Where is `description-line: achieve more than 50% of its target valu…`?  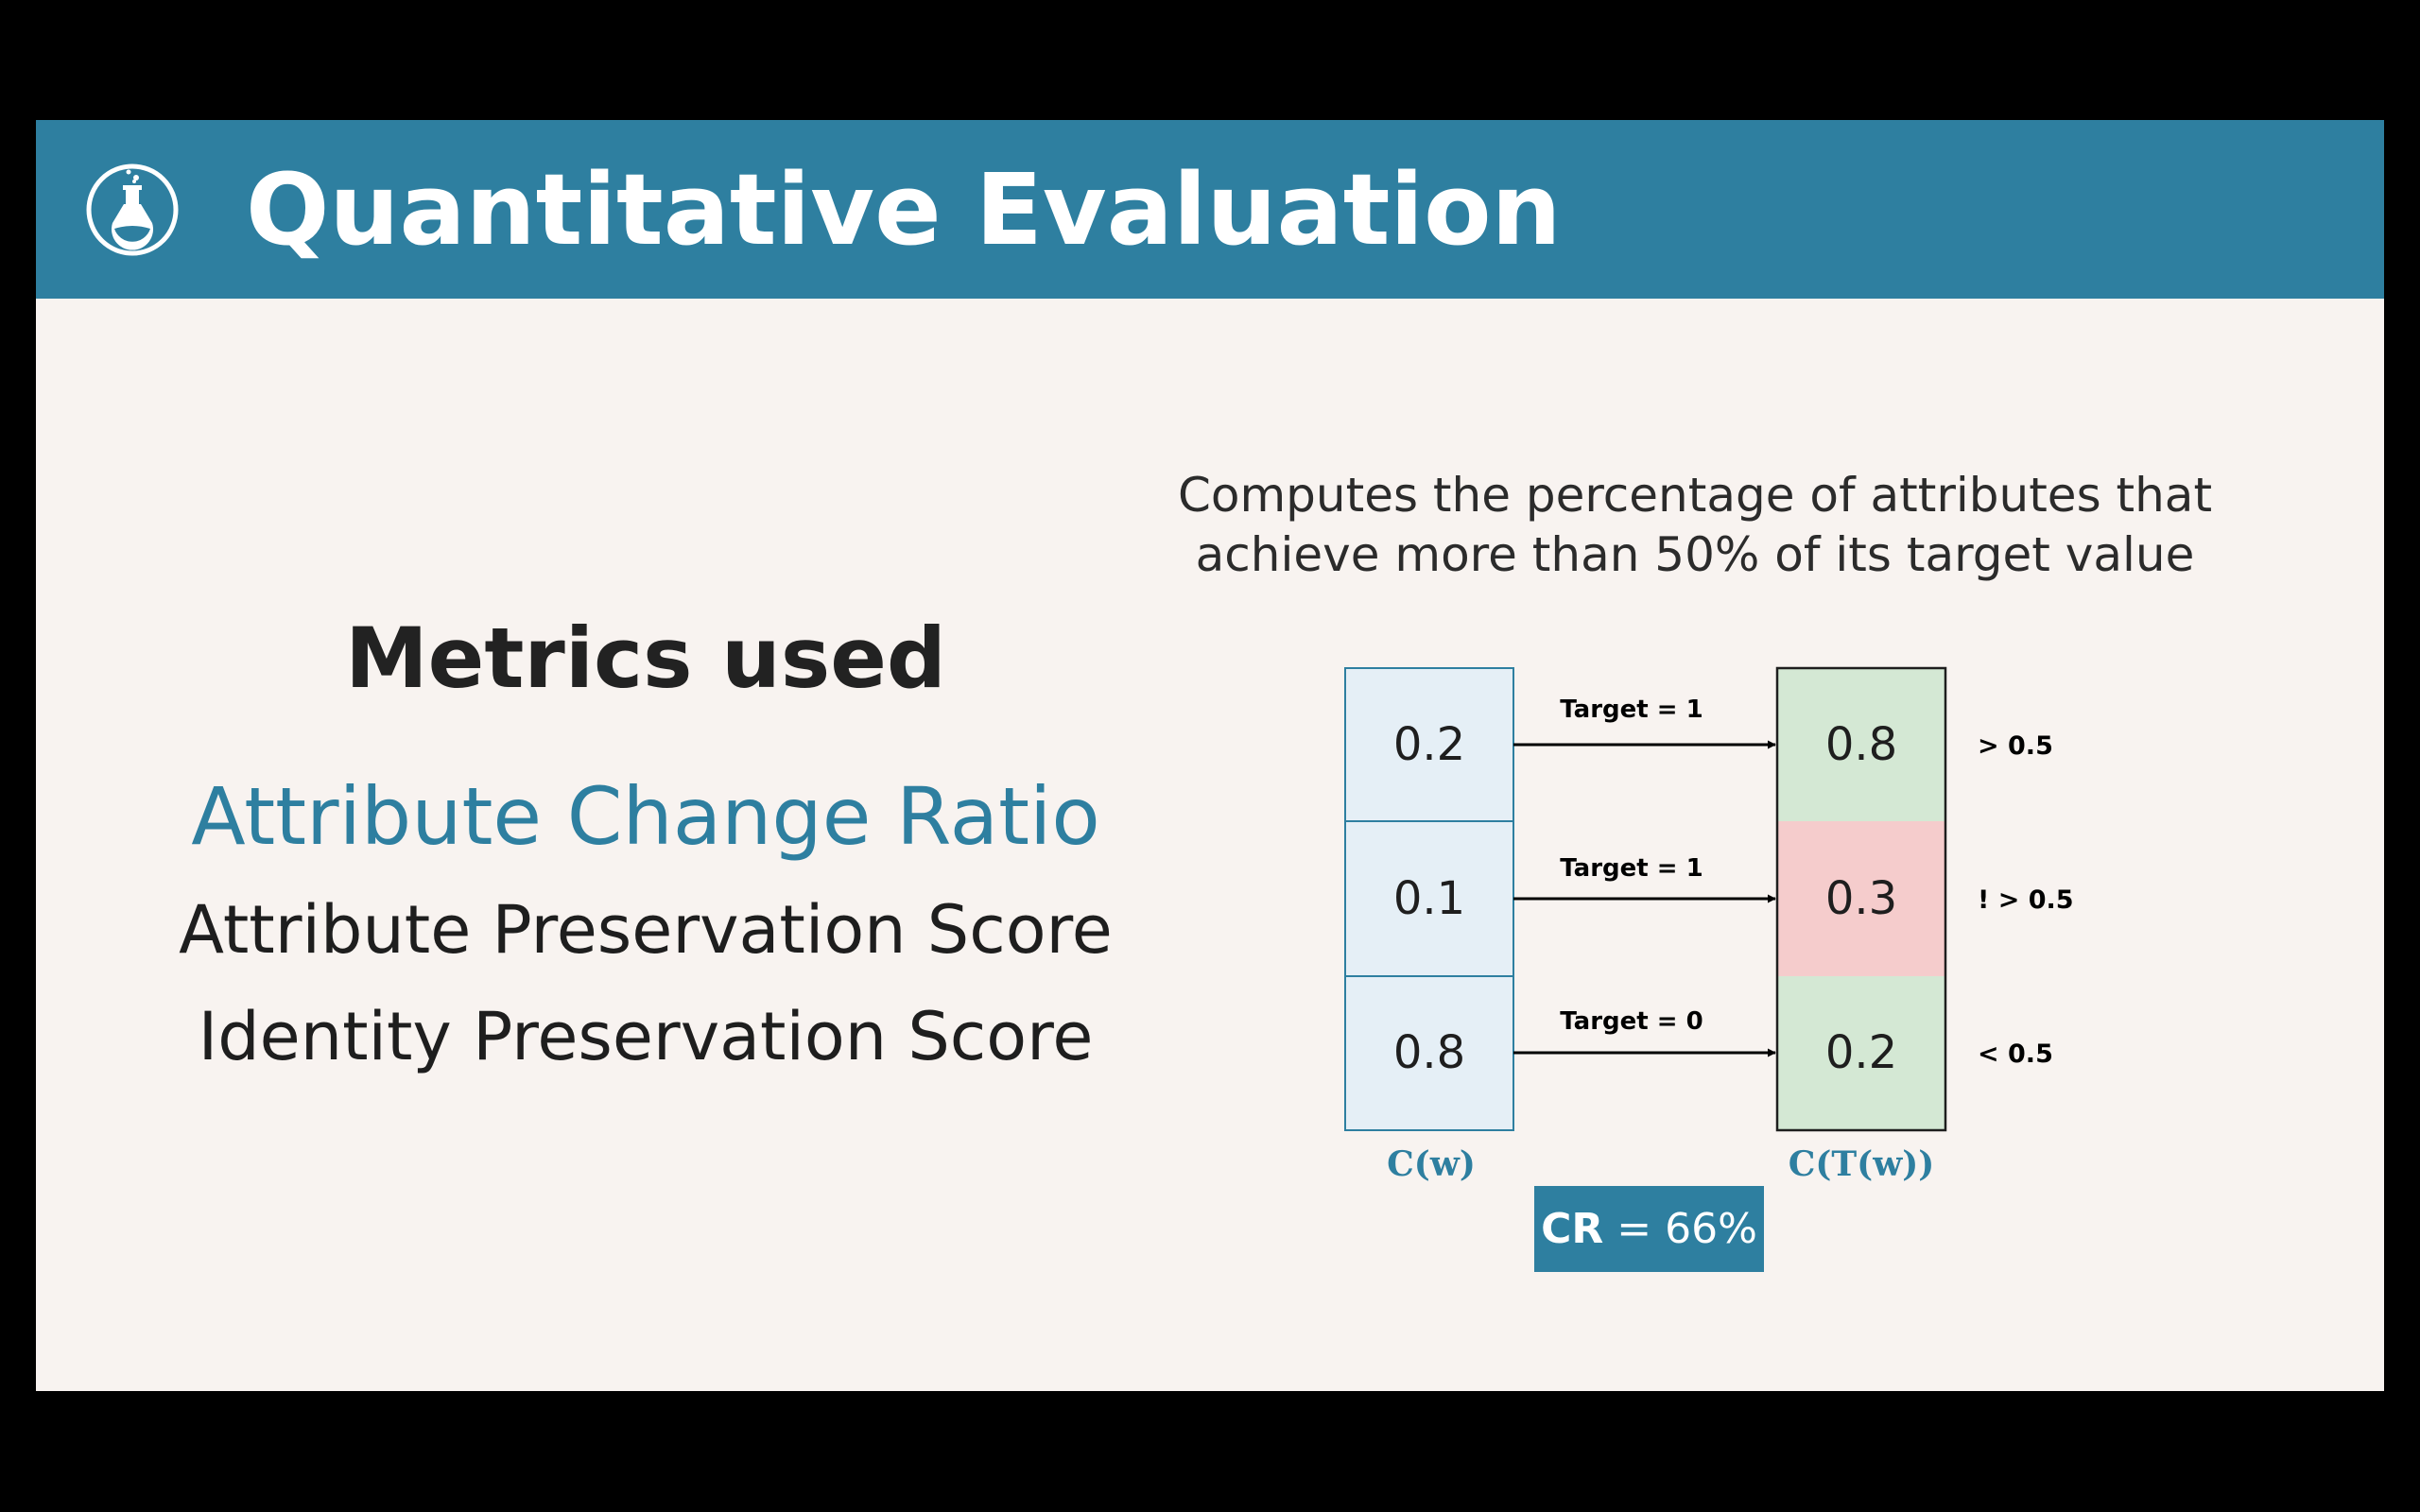 description-line: achieve more than 50% of its target valu… is located at coordinates (1695, 554).